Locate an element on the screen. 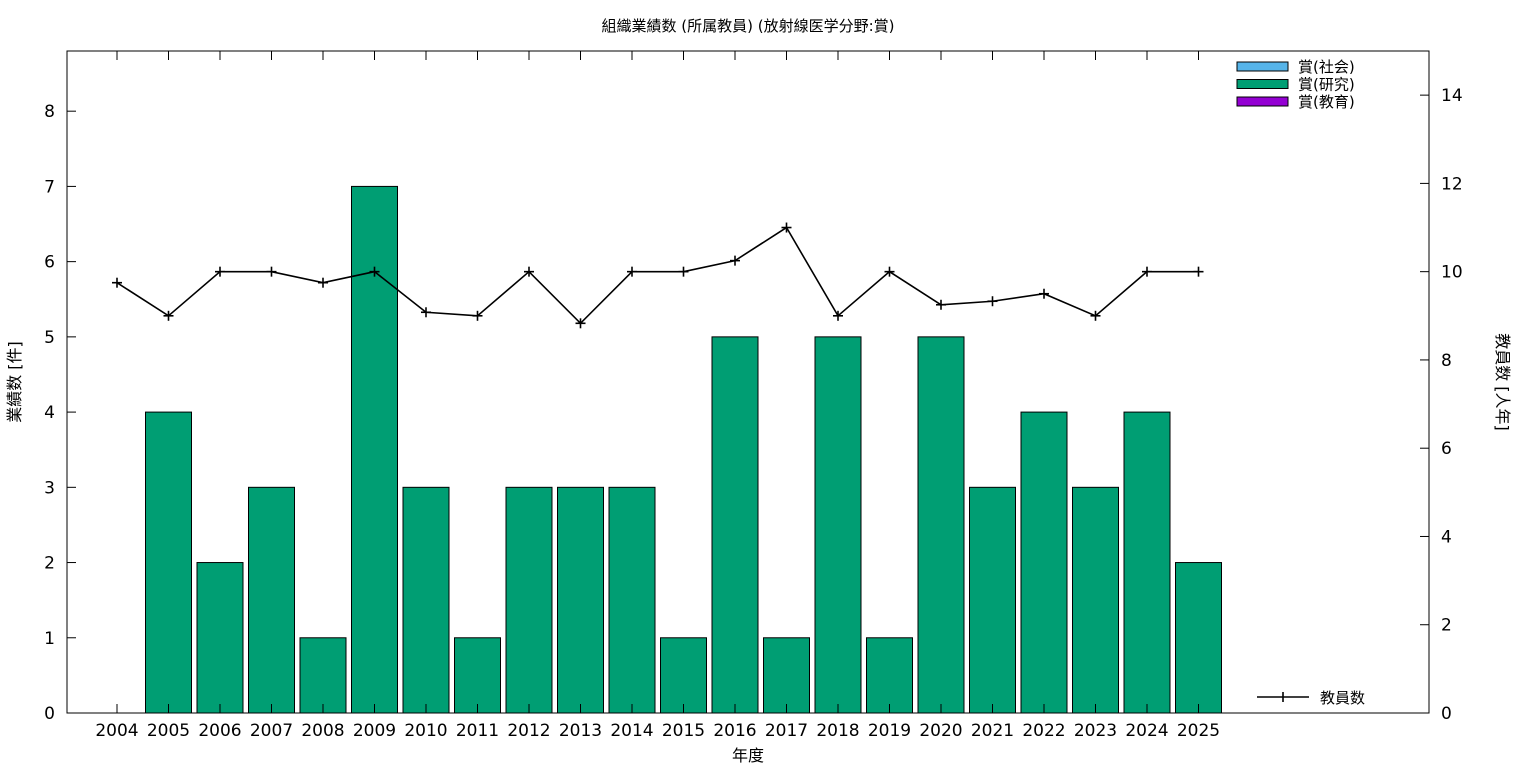 The width and height of the screenshot is (1536, 768). line-point-2013 is located at coordinates (580, 323).